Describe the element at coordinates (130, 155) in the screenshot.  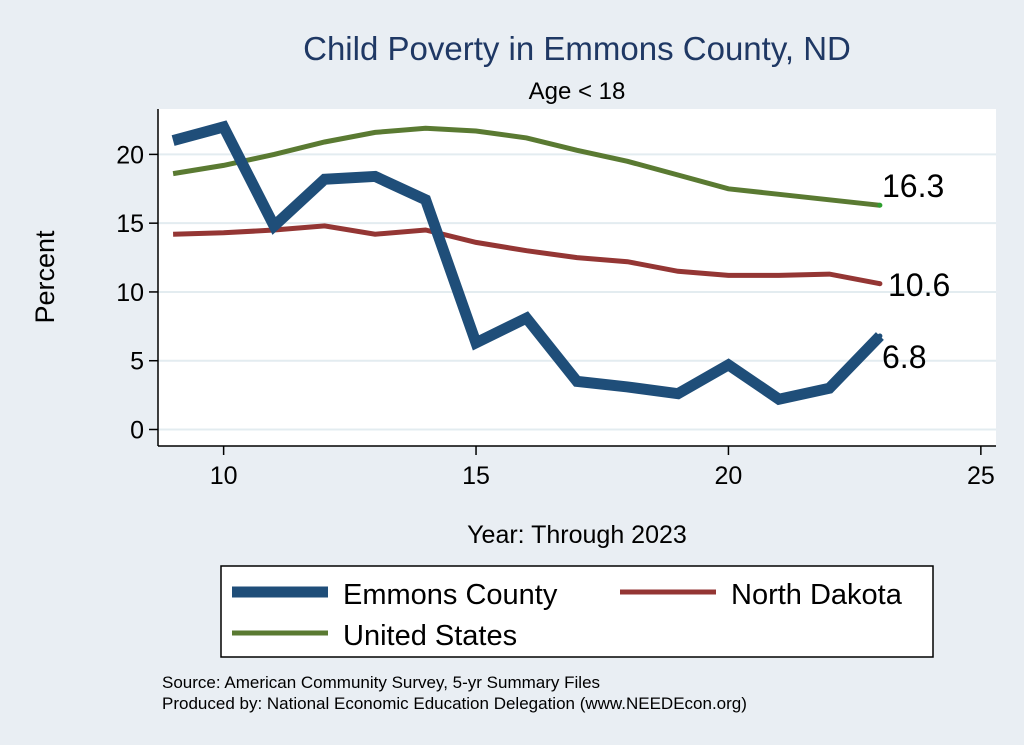
I see `y-tick-label-20: 20` at that location.